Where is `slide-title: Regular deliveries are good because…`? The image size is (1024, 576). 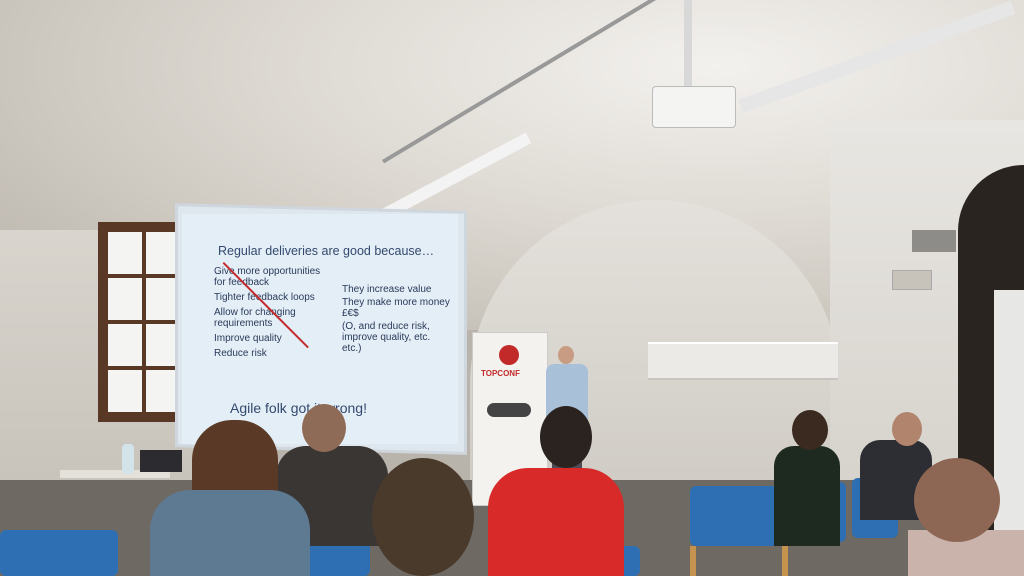 slide-title: Regular deliveries are good because… is located at coordinates (326, 251).